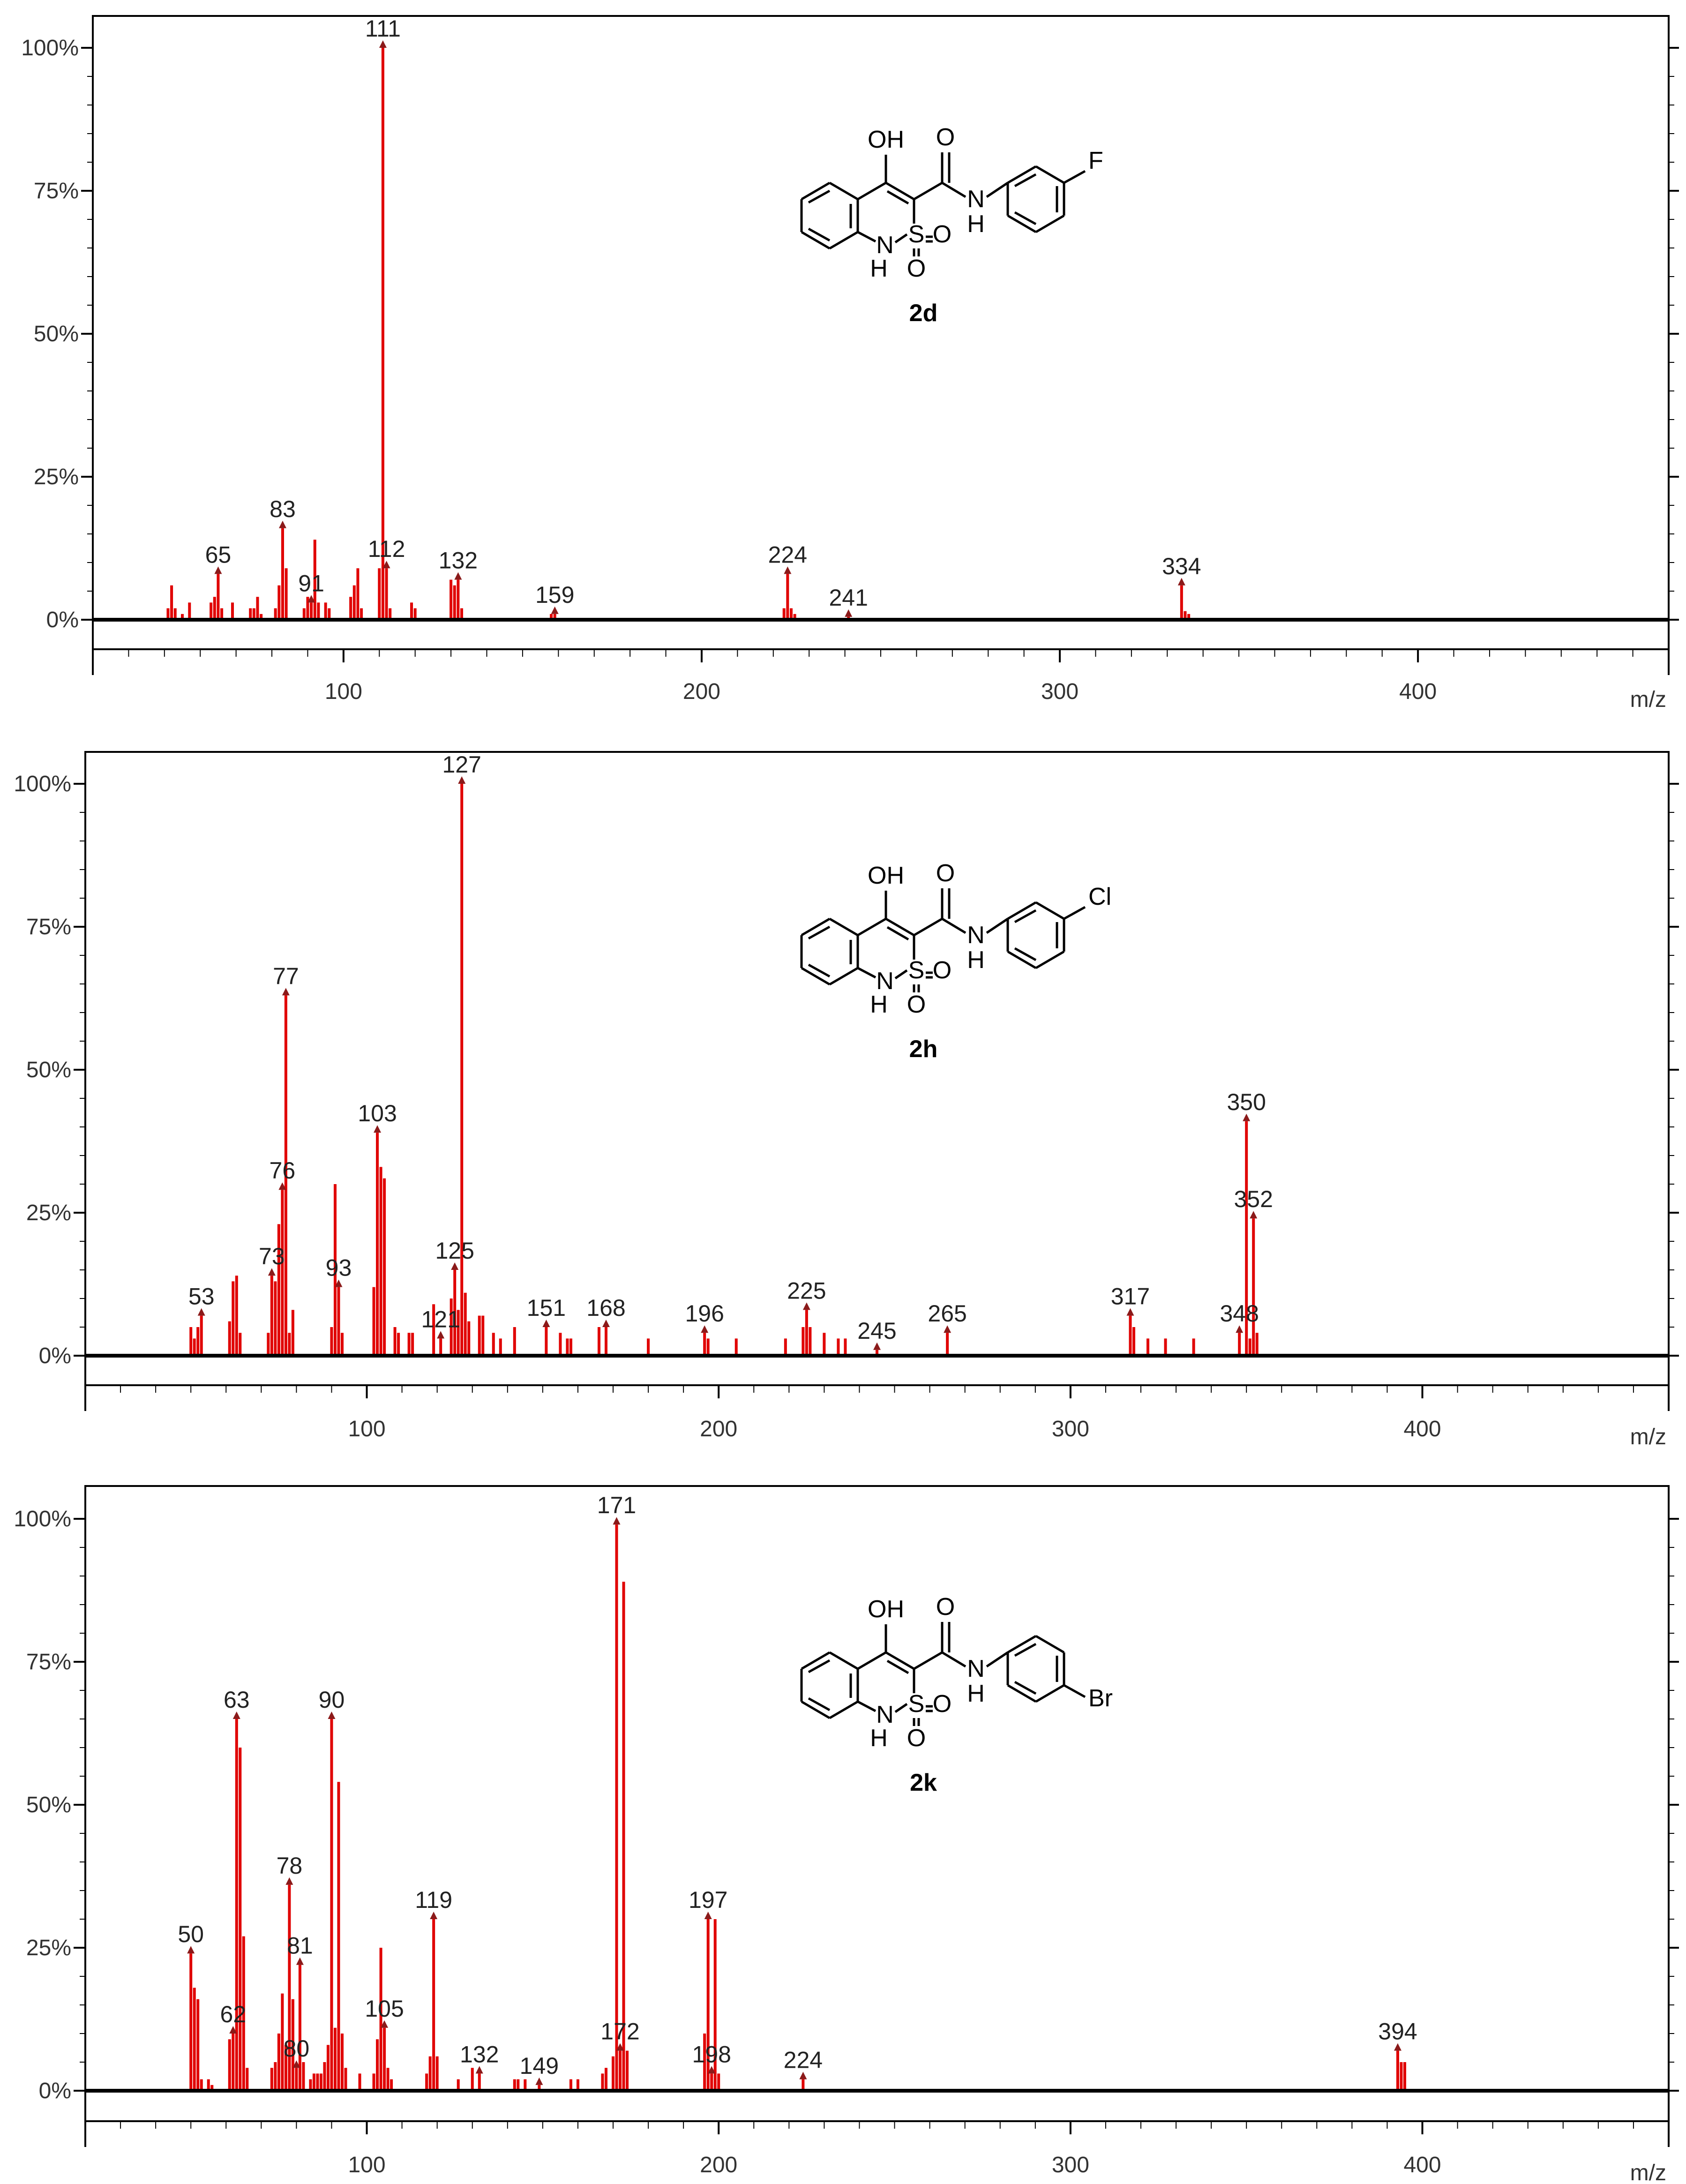 This screenshot has height=2184, width=1686. I want to click on peak-label: 334, so click(1181, 566).